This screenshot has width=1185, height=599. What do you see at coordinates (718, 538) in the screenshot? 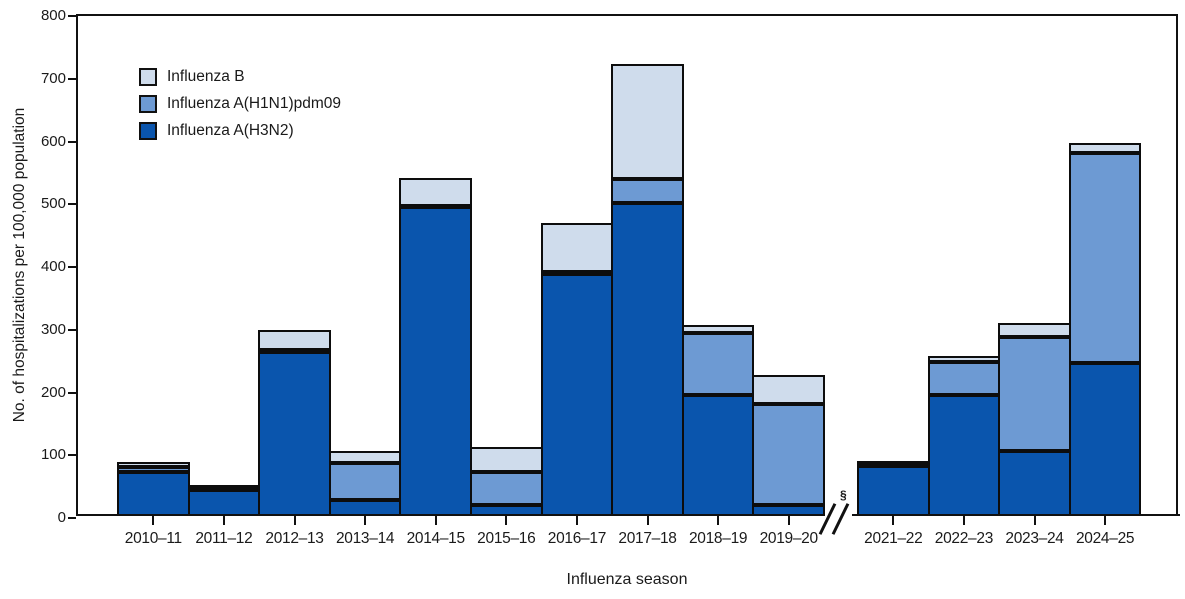
I see `x-axis-tick-label: 2018–19` at bounding box center [718, 538].